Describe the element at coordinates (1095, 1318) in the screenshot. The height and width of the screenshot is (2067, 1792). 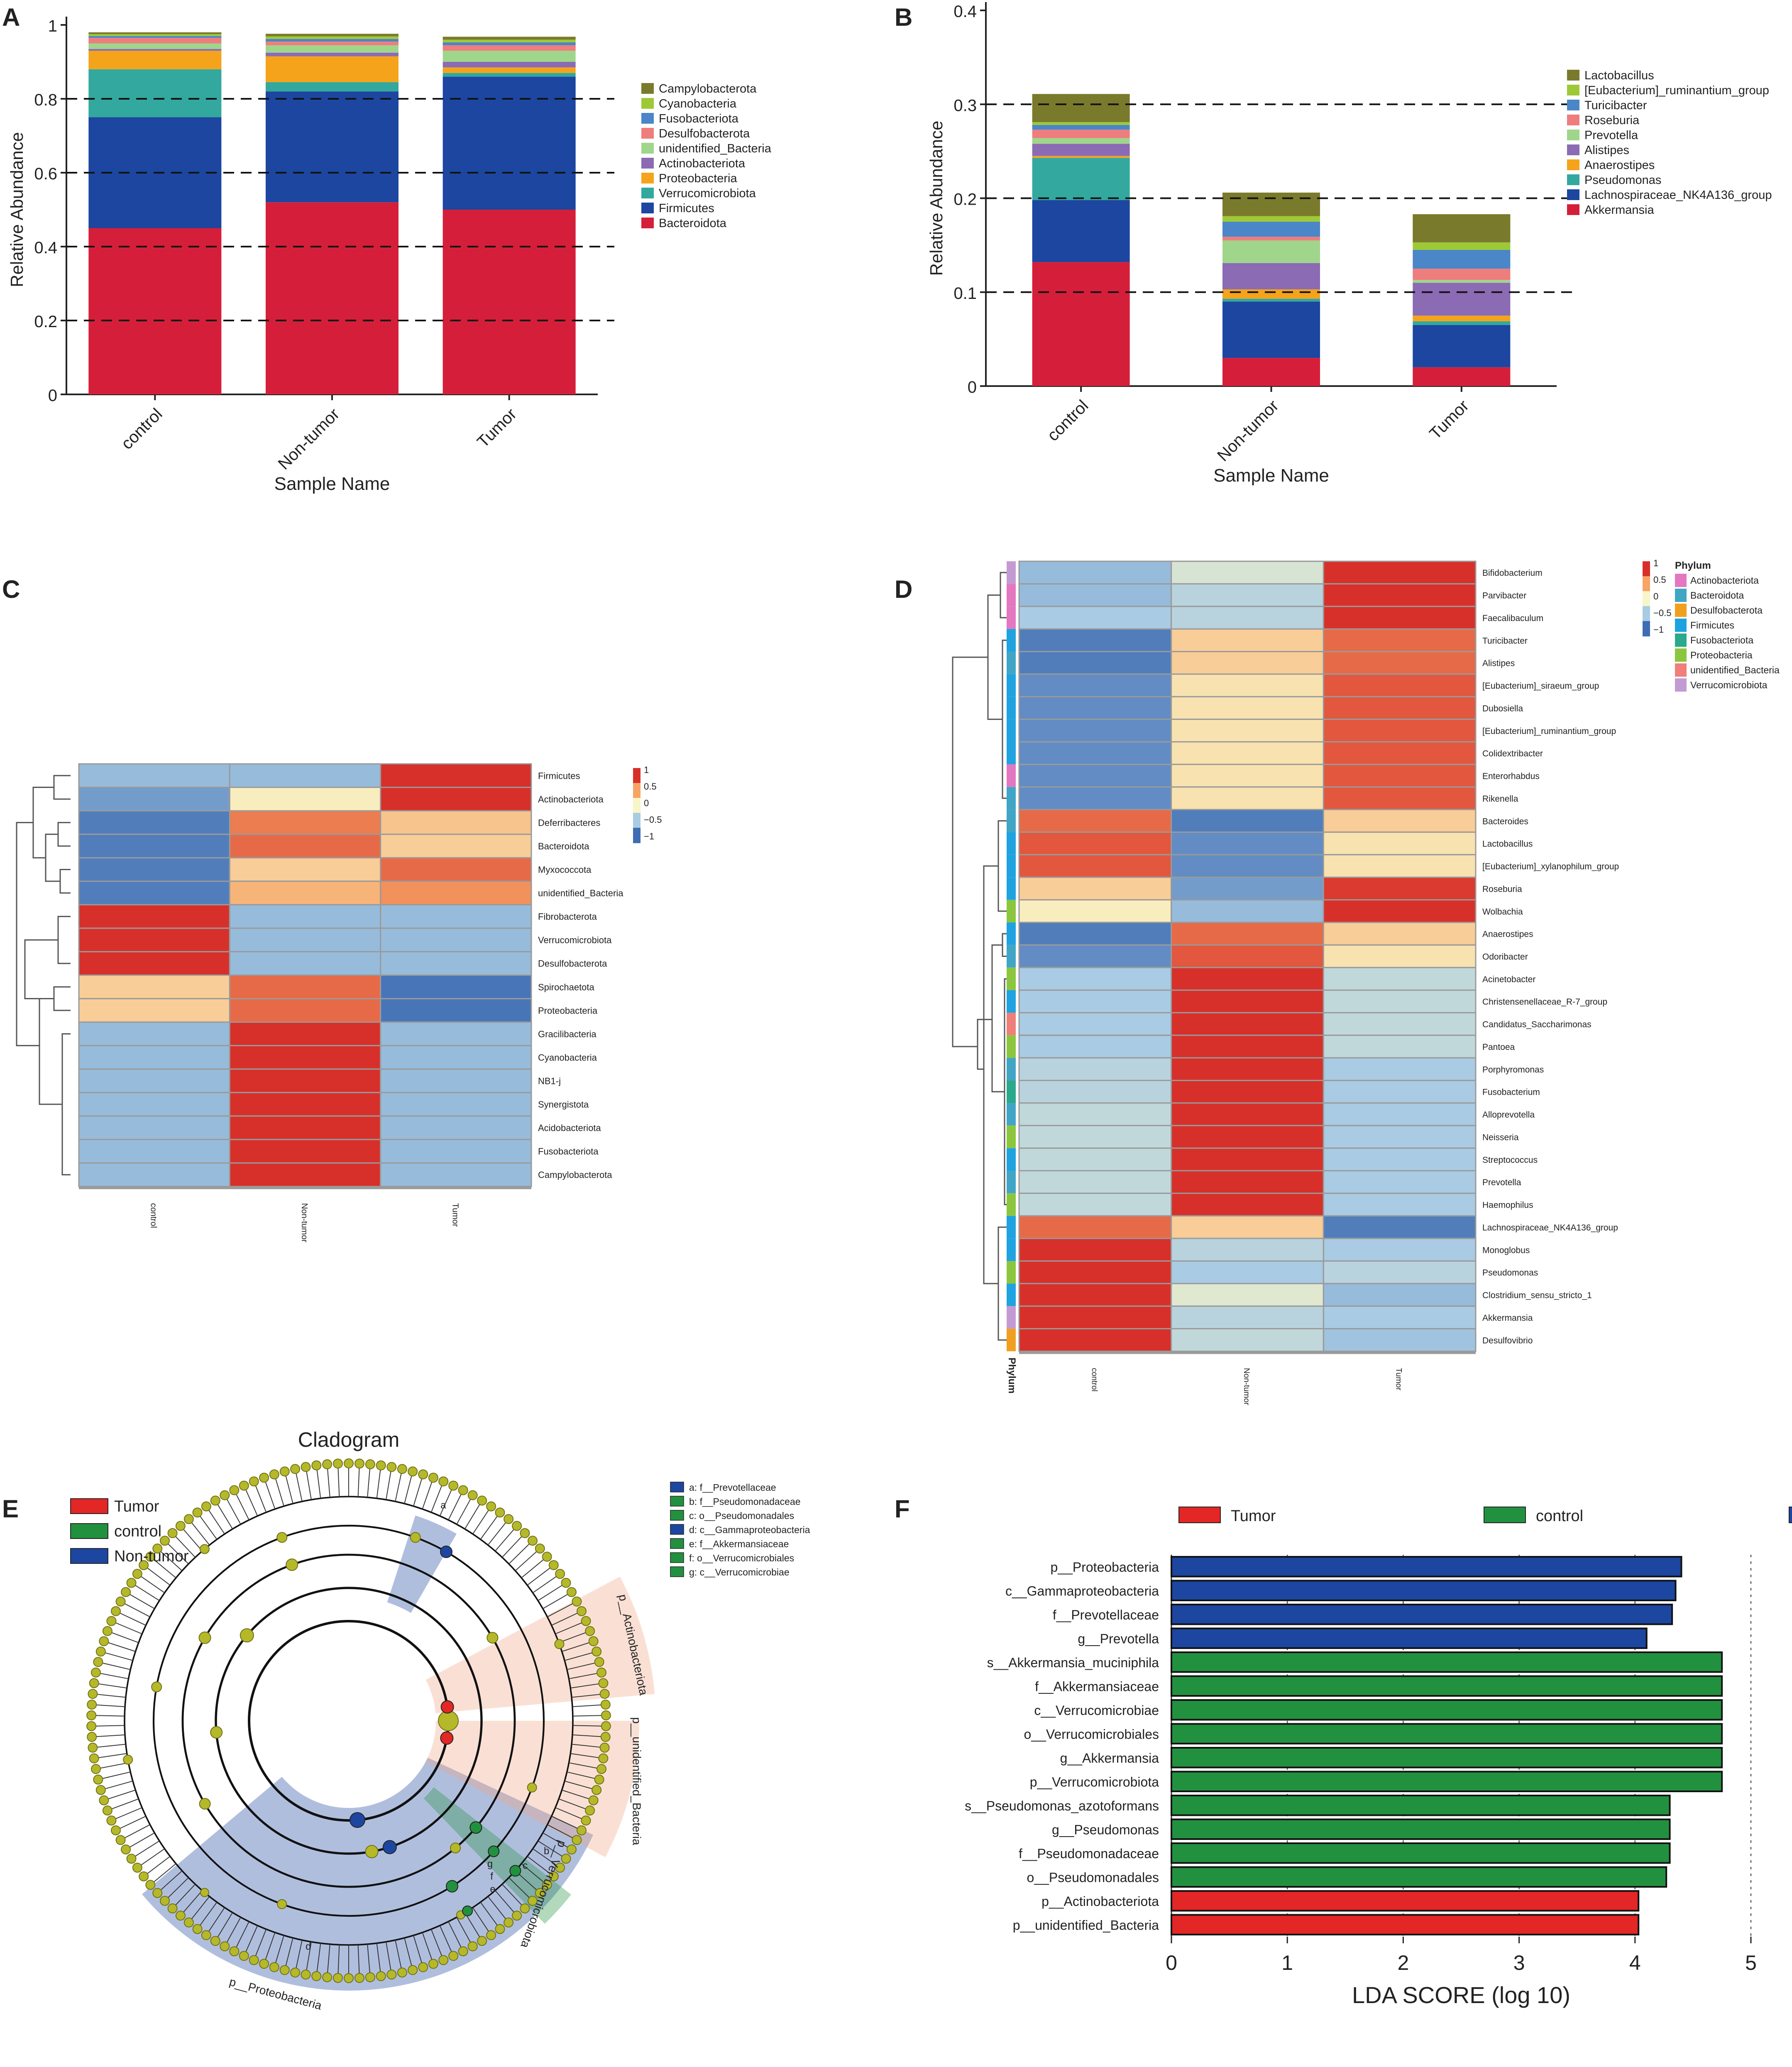
I see `heat-cell-akkermansia-control` at that location.